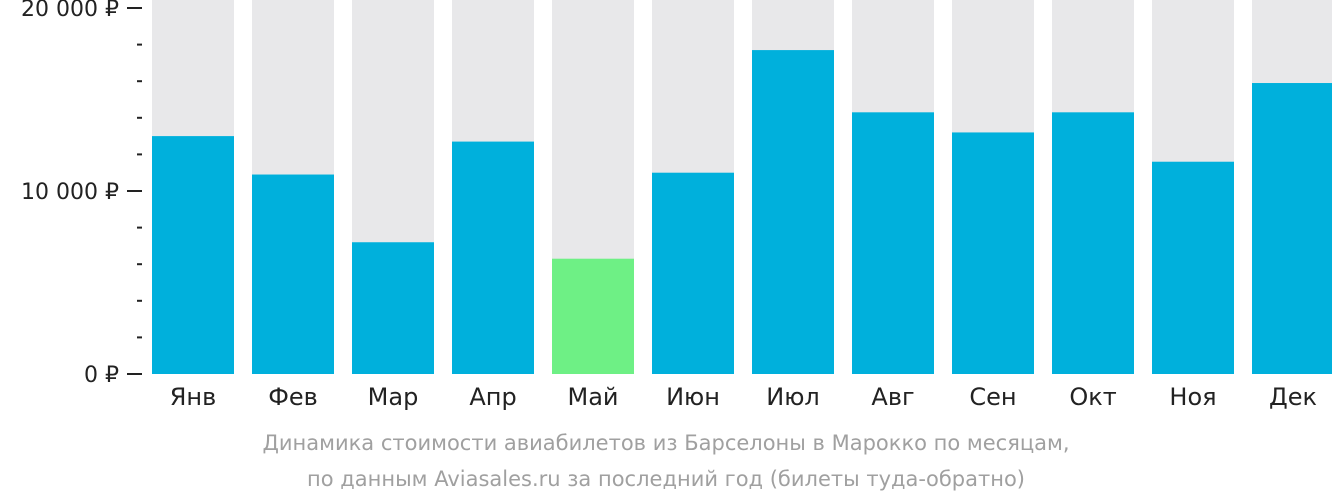  Describe the element at coordinates (101, 375) in the screenshot. I see `y-tick-label: 0 ₽` at that location.